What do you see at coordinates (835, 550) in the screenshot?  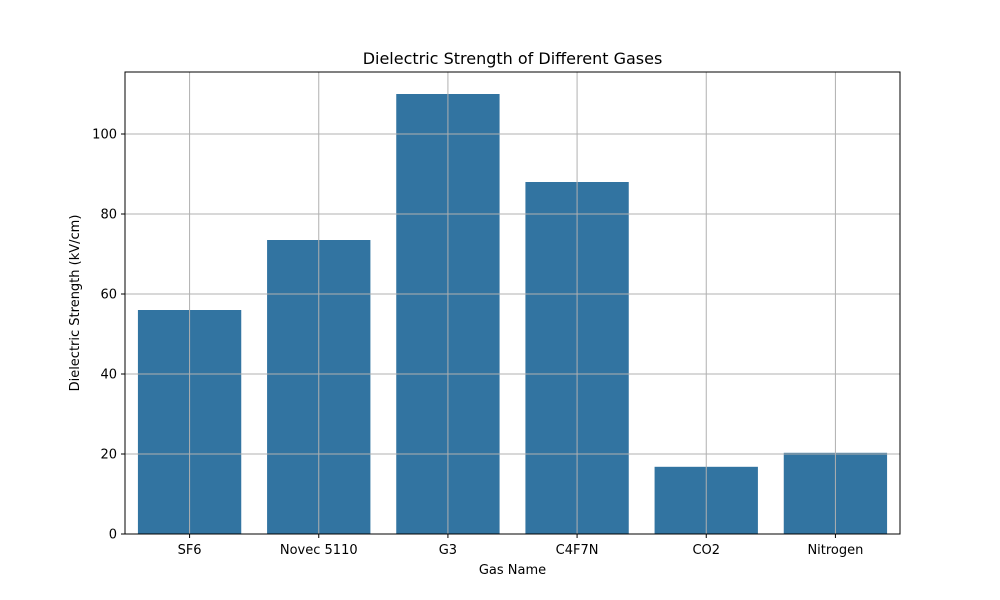 I see `x-tick-label: Nitrogen` at bounding box center [835, 550].